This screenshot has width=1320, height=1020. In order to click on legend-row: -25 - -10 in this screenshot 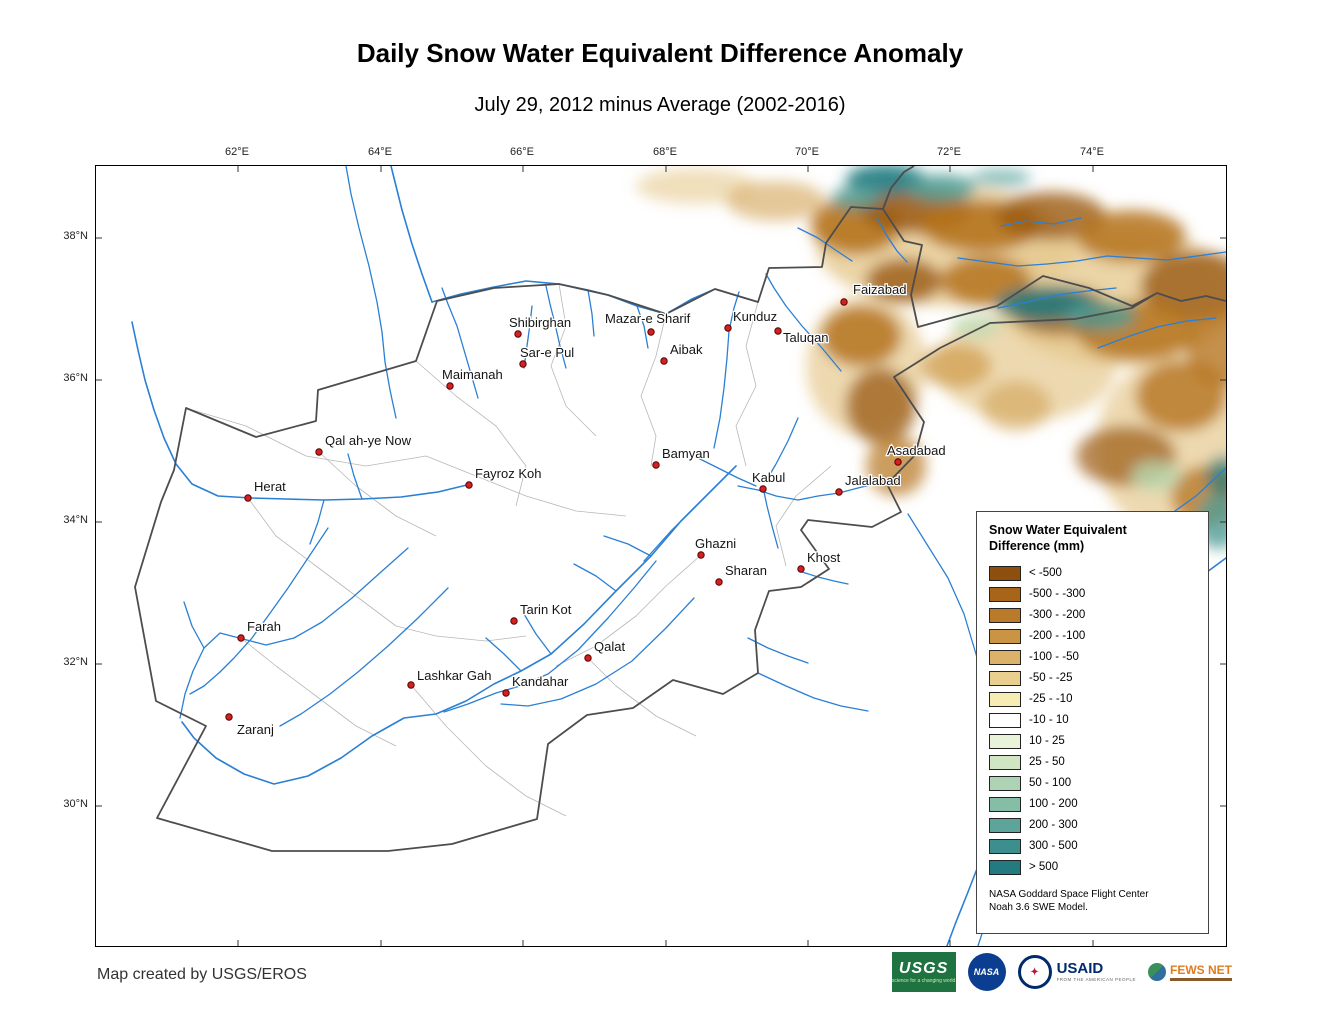, I will do `click(1092, 699)`.